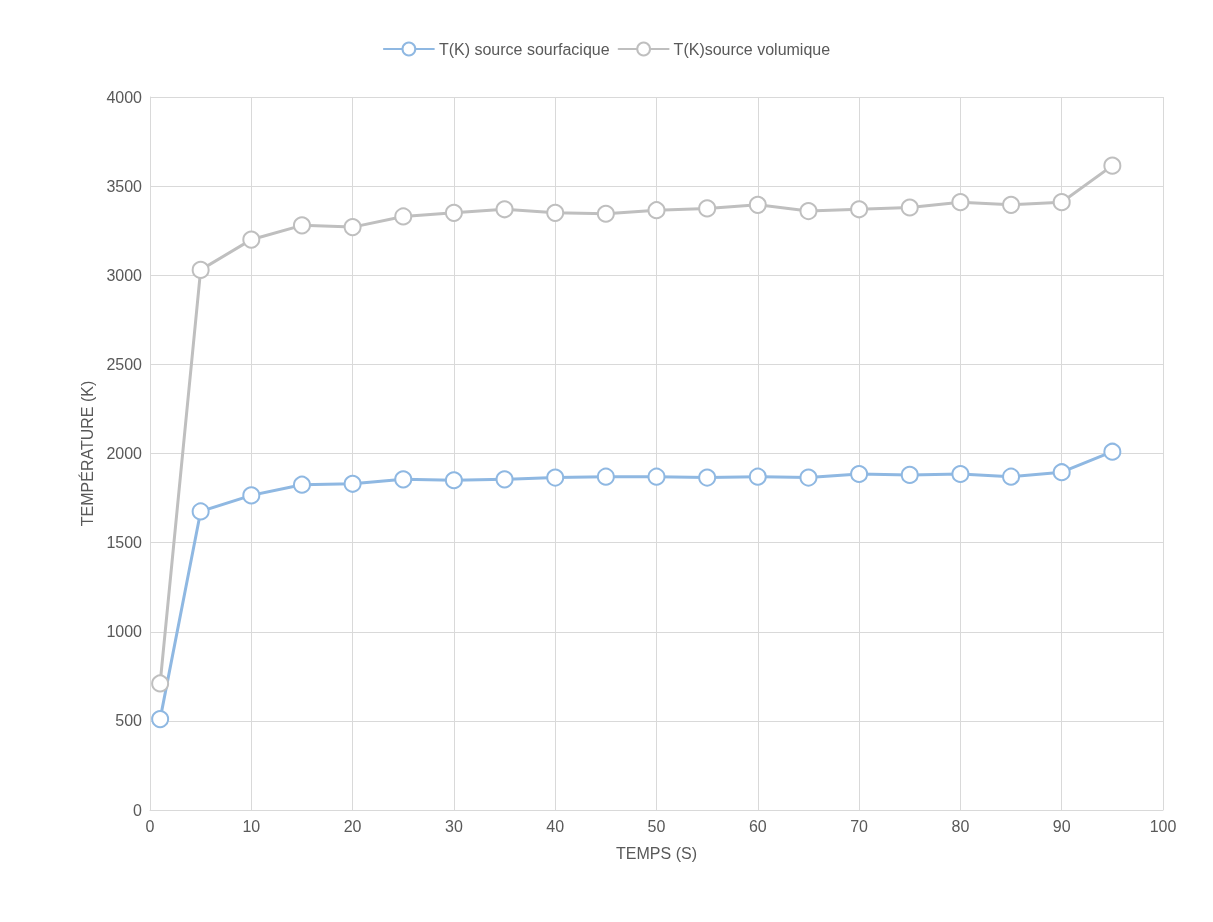 This screenshot has width=1213, height=922. Describe the element at coordinates (960, 826) in the screenshot. I see `x-tick-label: 80` at that location.